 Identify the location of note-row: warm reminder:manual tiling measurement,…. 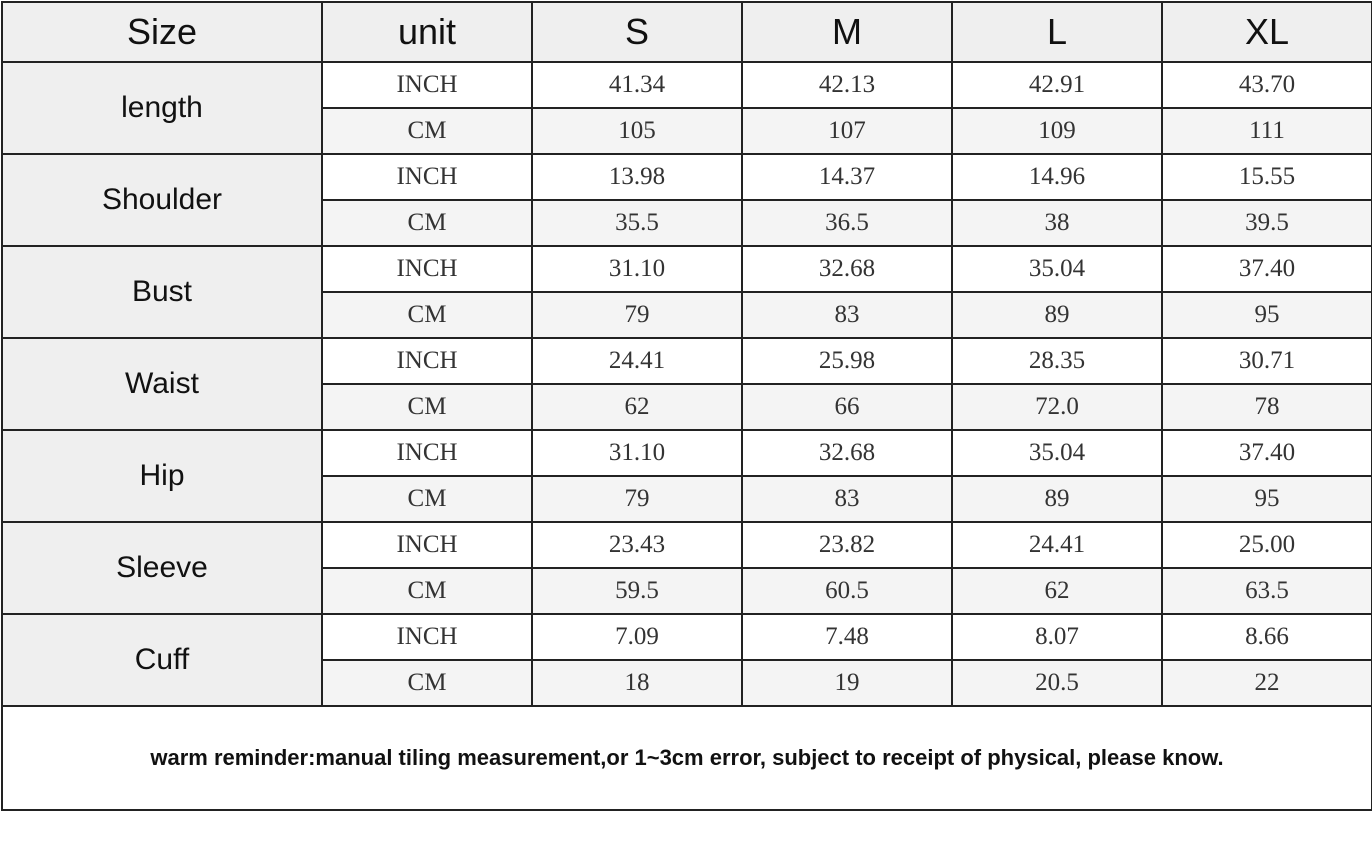
(686, 758).